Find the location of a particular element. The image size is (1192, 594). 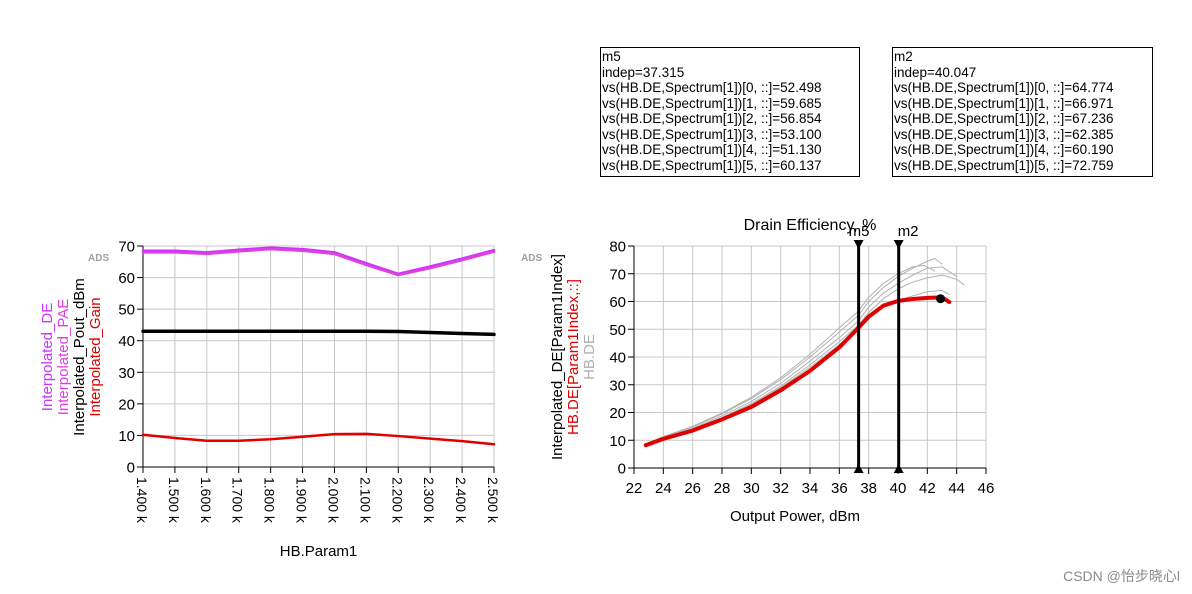

marker-indep: indep=40.047 is located at coordinates (935, 72).